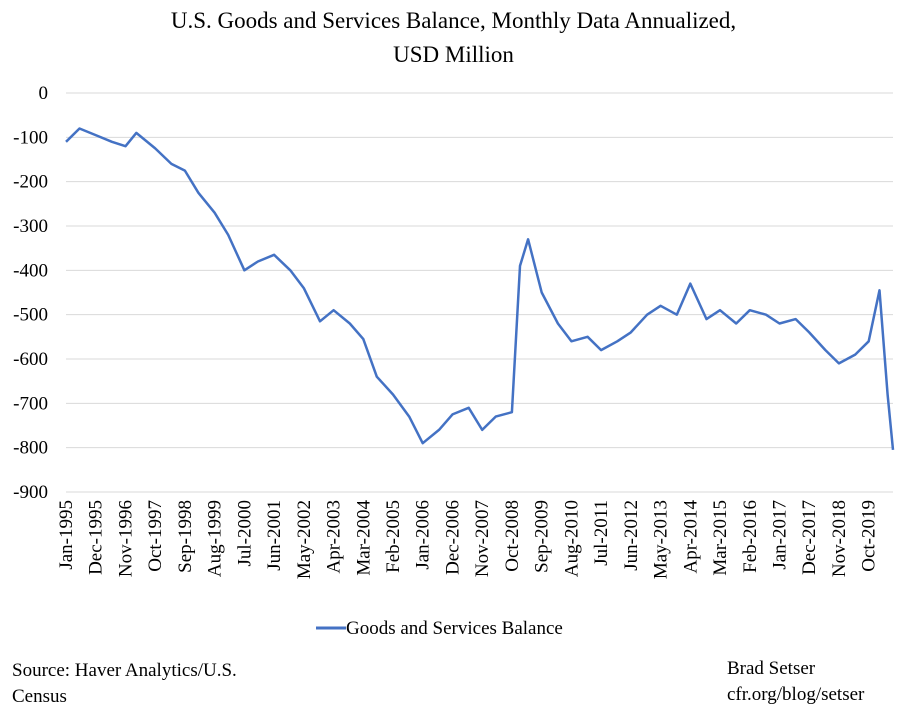 The height and width of the screenshot is (717, 907). I want to click on author-name: Brad Setser, so click(771, 668).